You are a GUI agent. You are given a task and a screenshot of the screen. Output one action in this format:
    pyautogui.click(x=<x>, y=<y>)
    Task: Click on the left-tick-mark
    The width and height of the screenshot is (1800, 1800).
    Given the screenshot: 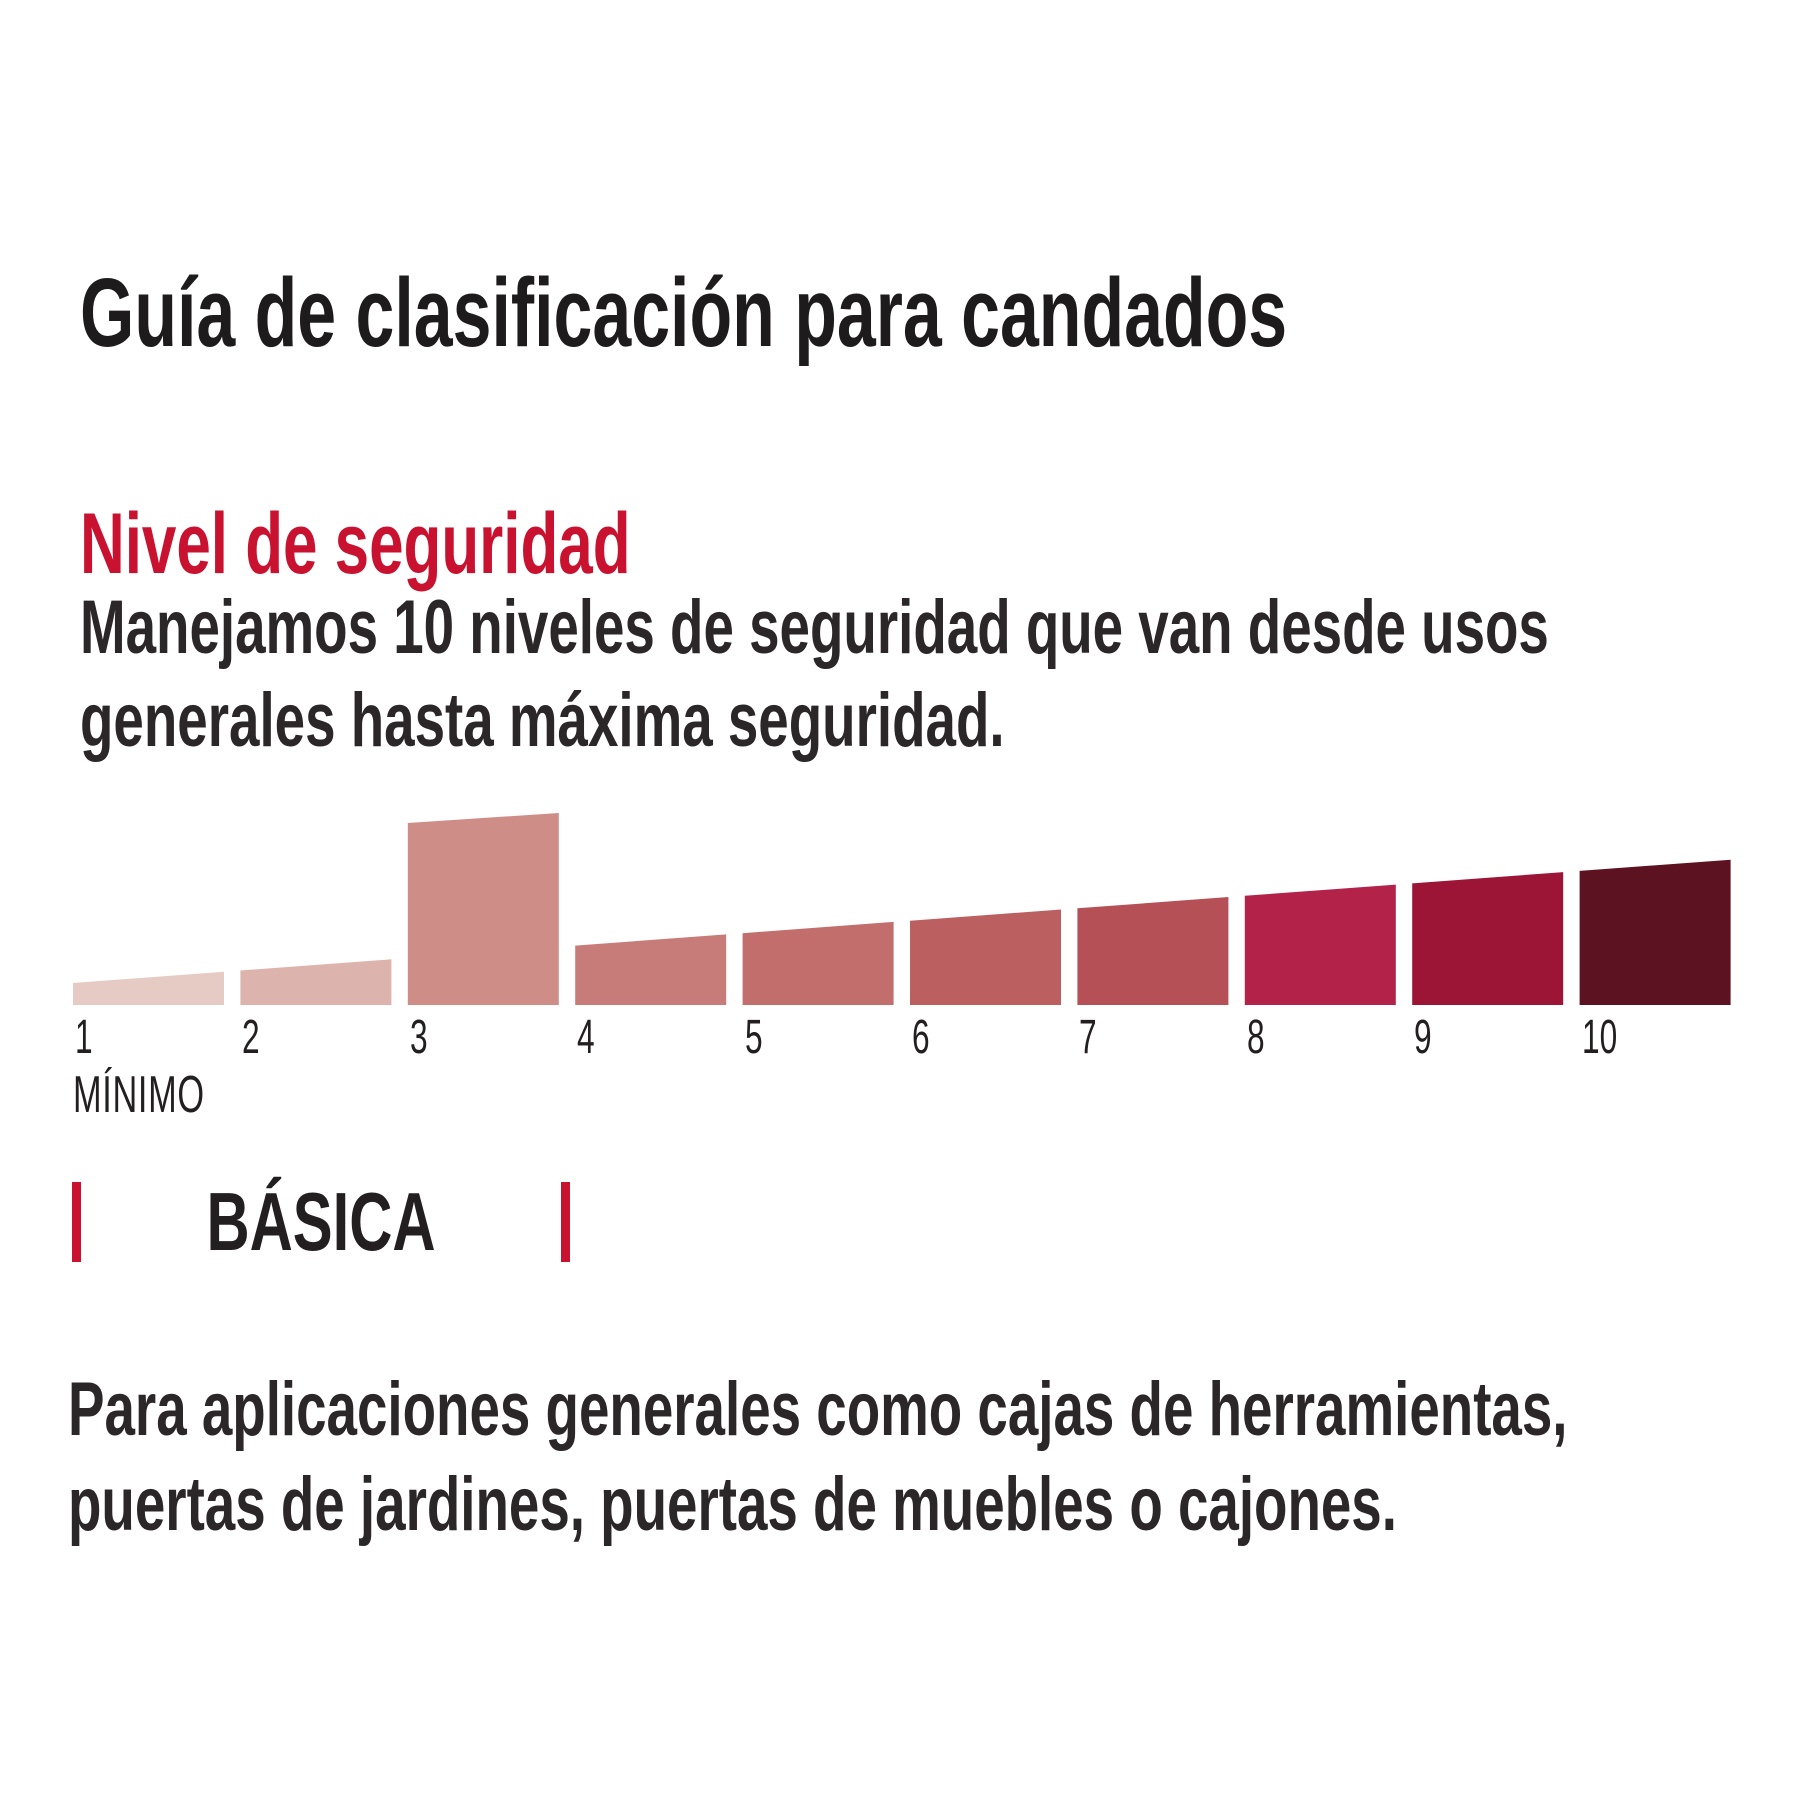 What is the action you would take?
    pyautogui.click(x=76, y=1222)
    